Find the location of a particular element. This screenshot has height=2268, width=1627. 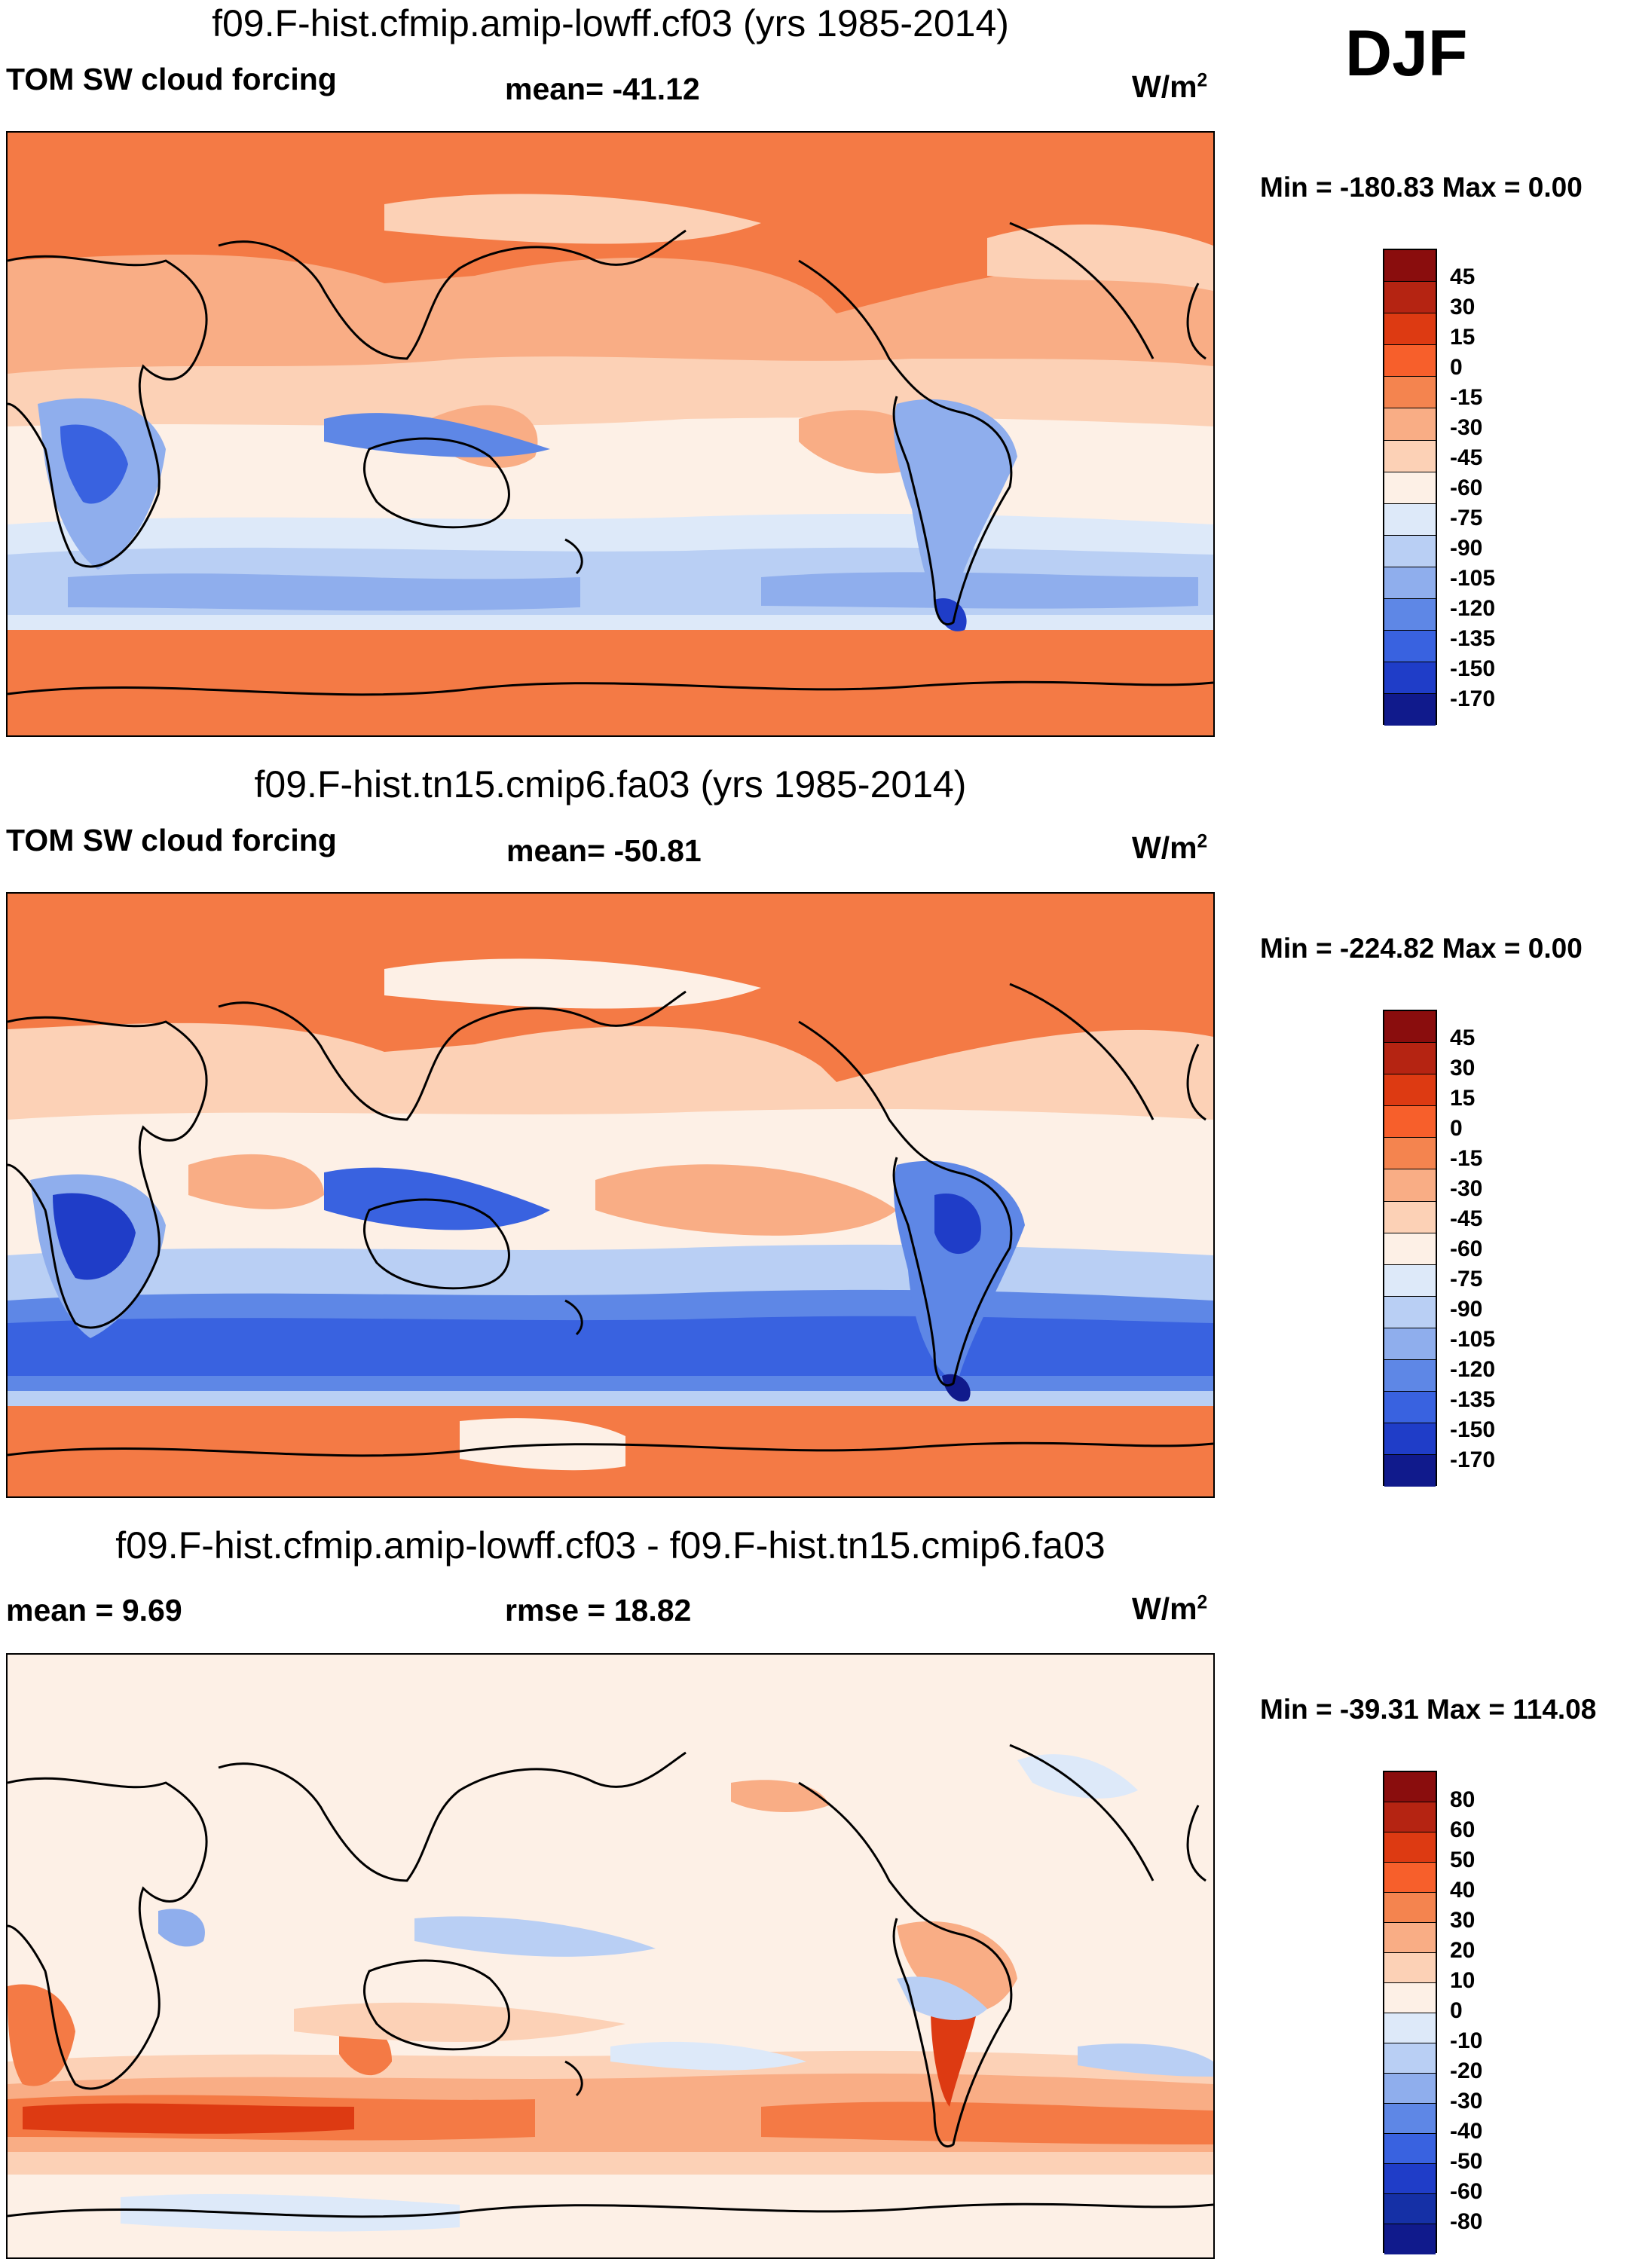

panel-1-colorbar is located at coordinates (1410, 487).